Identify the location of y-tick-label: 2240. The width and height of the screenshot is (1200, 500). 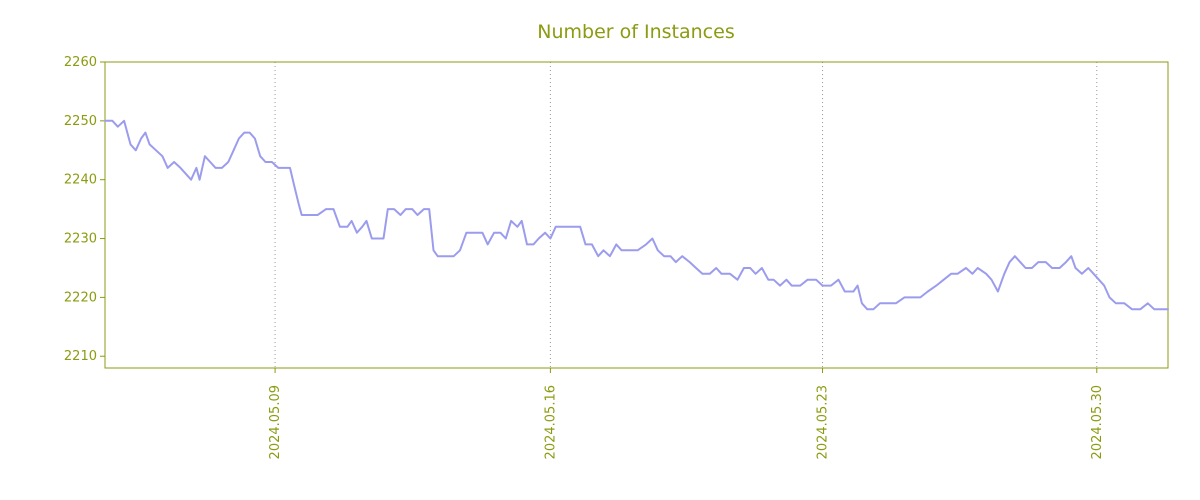
(80, 180).